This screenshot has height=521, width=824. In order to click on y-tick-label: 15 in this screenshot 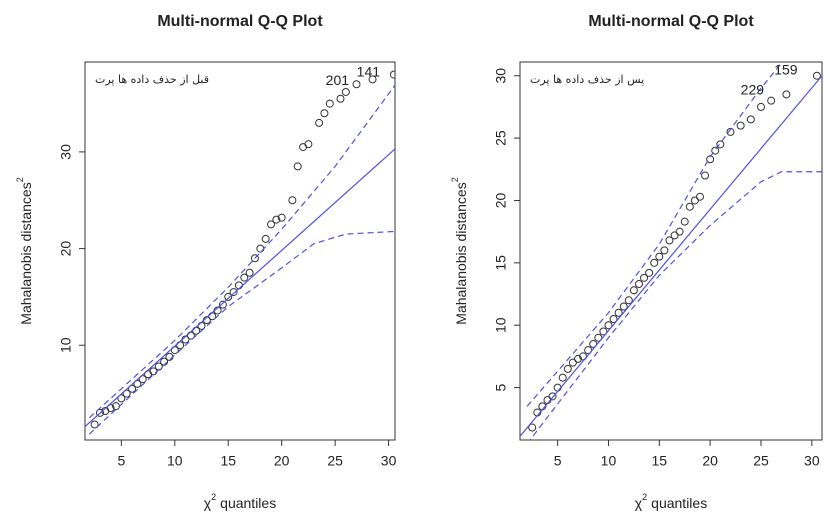, I will do `click(501, 263)`.